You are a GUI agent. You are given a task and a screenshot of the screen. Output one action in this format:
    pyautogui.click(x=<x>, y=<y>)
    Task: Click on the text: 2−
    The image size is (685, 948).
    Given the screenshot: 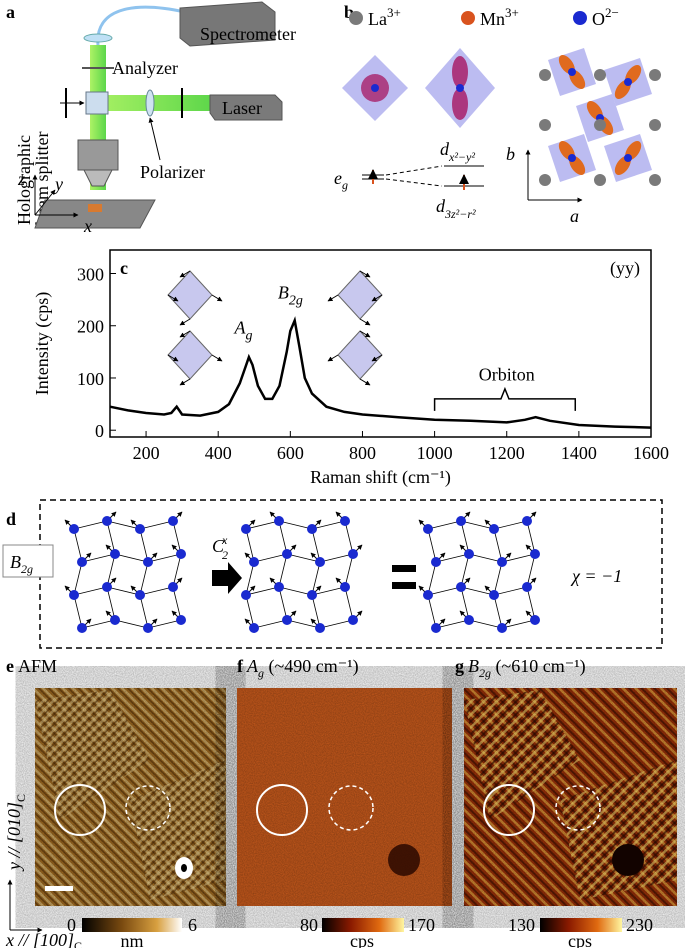 What is the action you would take?
    pyautogui.click(x=612, y=12)
    